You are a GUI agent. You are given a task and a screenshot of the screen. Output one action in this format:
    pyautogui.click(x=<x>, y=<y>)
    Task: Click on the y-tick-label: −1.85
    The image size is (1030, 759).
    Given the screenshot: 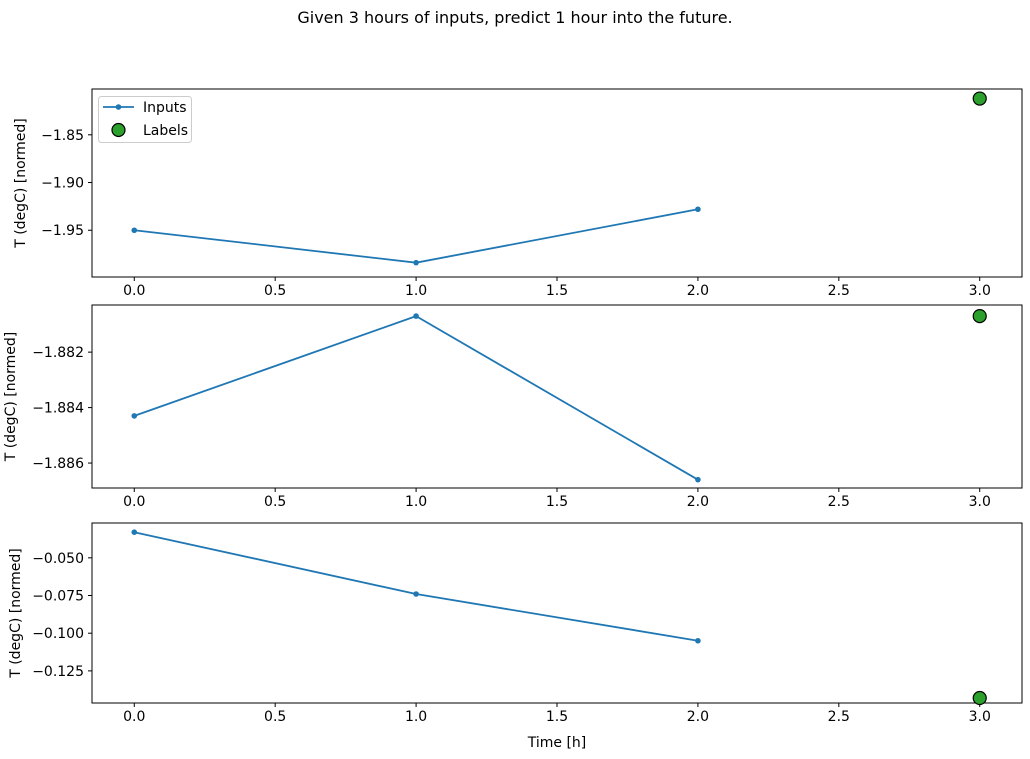 What is the action you would take?
    pyautogui.click(x=62, y=136)
    